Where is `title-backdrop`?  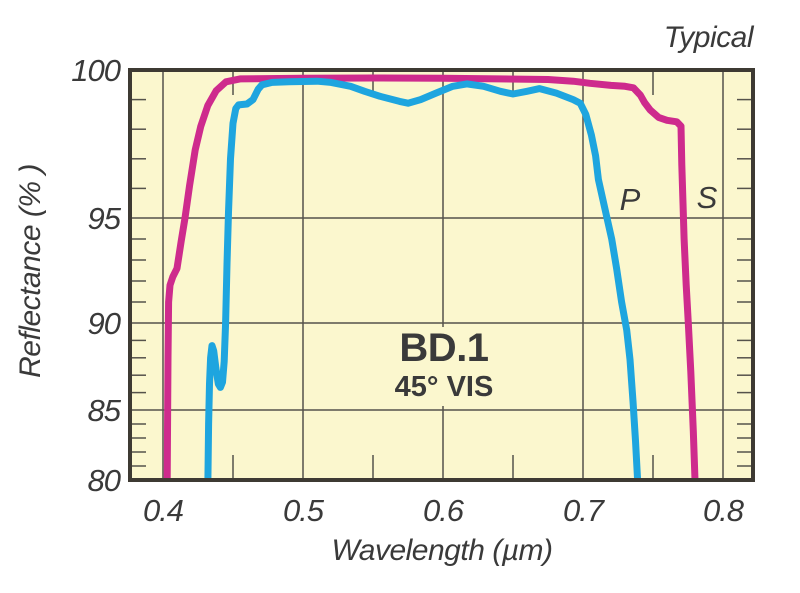
title-backdrop is located at coordinates (444, 366).